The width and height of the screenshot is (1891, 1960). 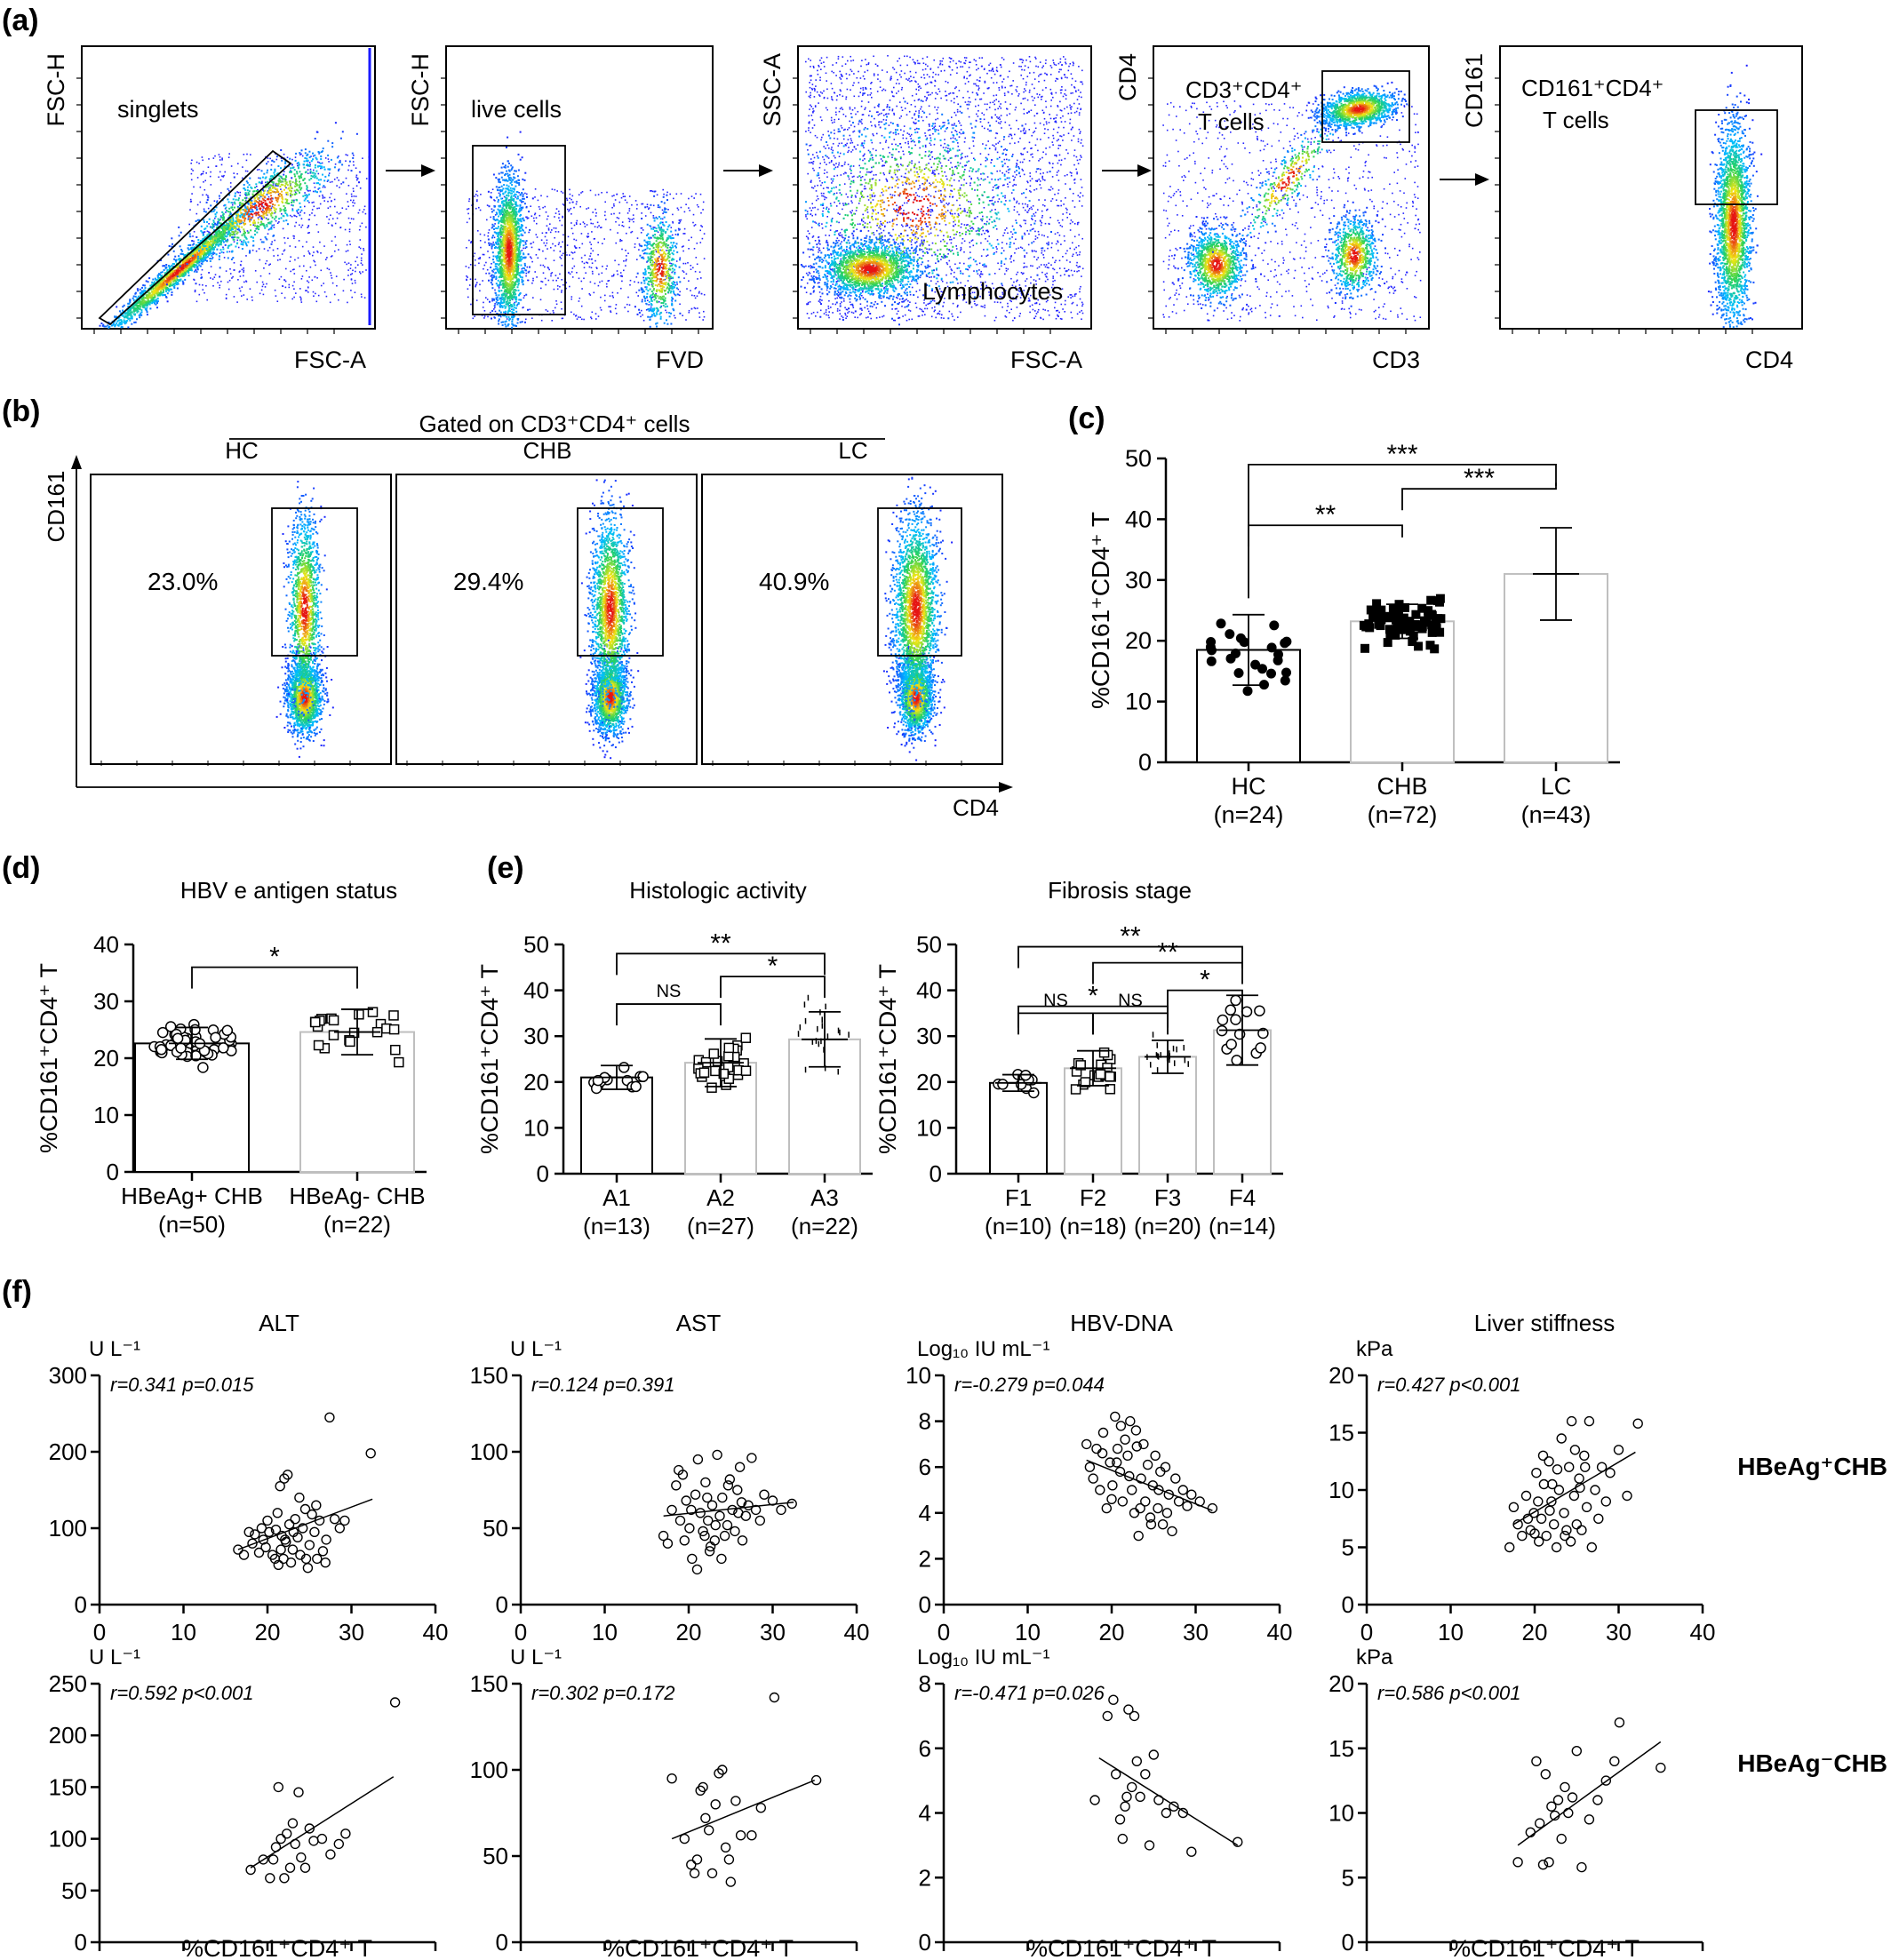 I want to click on y-tick-label: 200, so click(x=68, y=1736).